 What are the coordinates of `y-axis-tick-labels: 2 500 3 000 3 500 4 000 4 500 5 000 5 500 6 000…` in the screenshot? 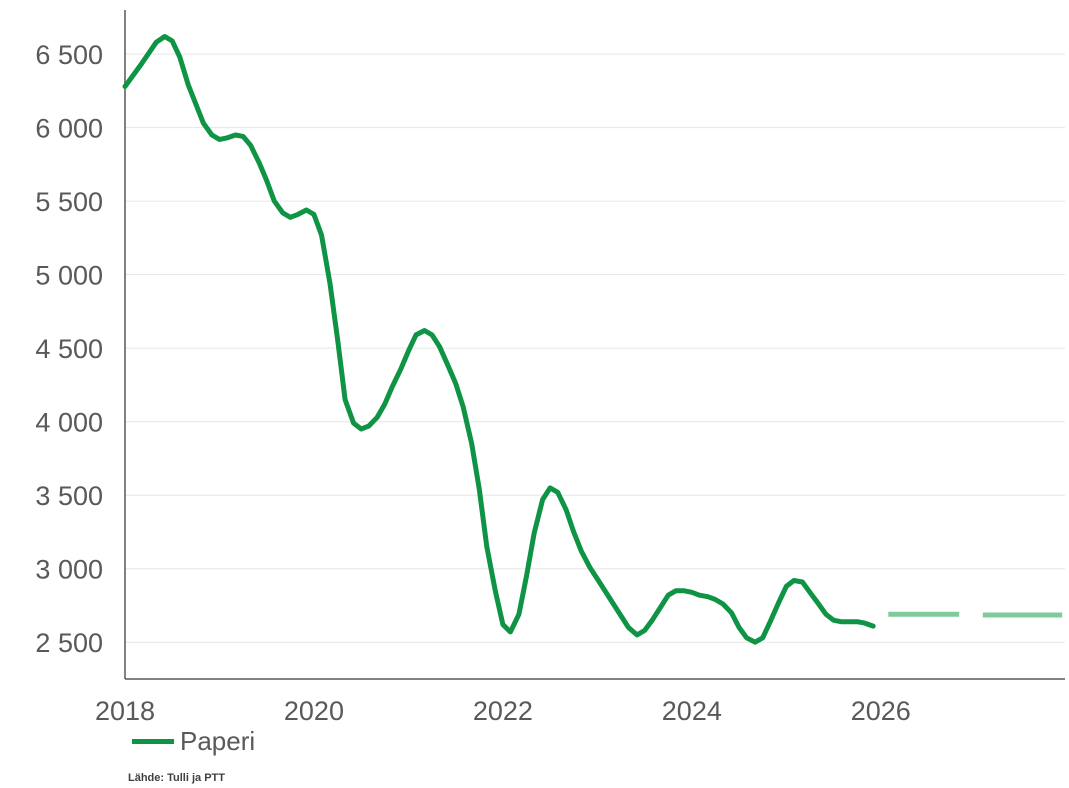 It's located at (69, 349).